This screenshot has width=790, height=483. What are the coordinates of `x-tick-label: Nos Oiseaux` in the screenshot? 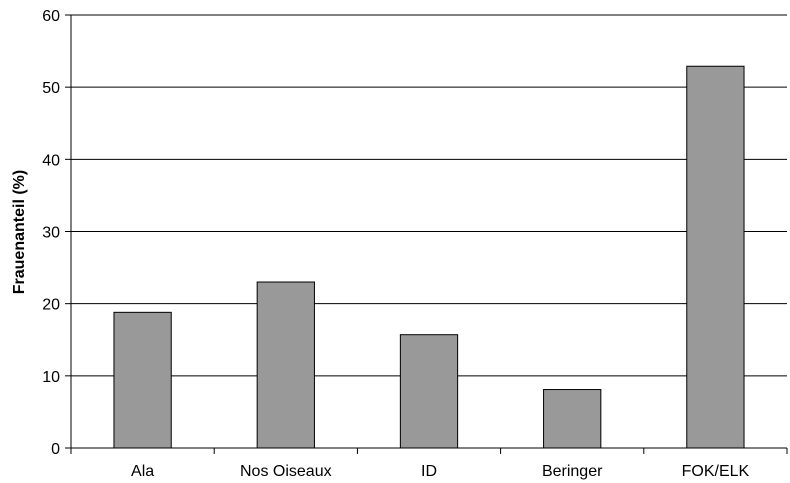 It's located at (286, 471).